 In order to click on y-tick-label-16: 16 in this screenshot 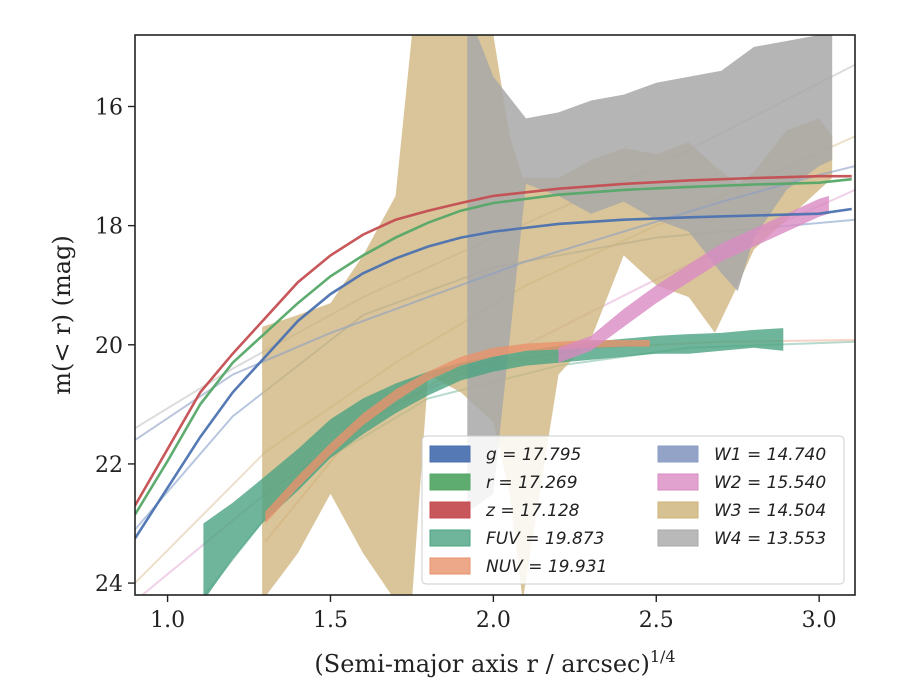, I will do `click(109, 107)`.